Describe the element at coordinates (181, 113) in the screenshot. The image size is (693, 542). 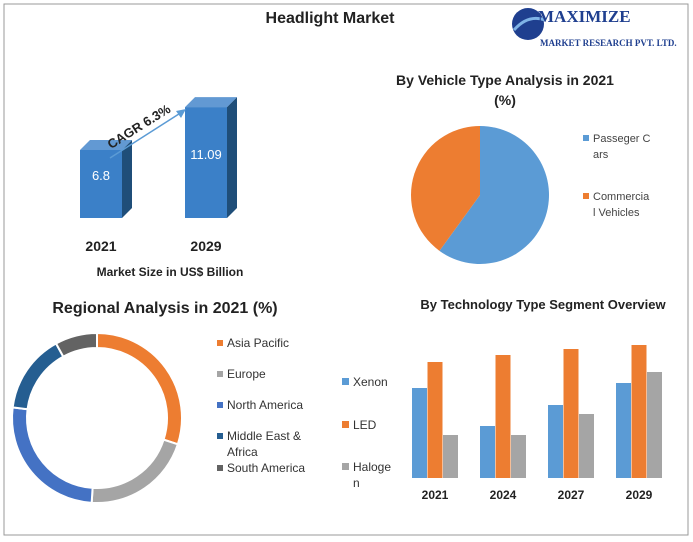
I see `arrow-head` at that location.